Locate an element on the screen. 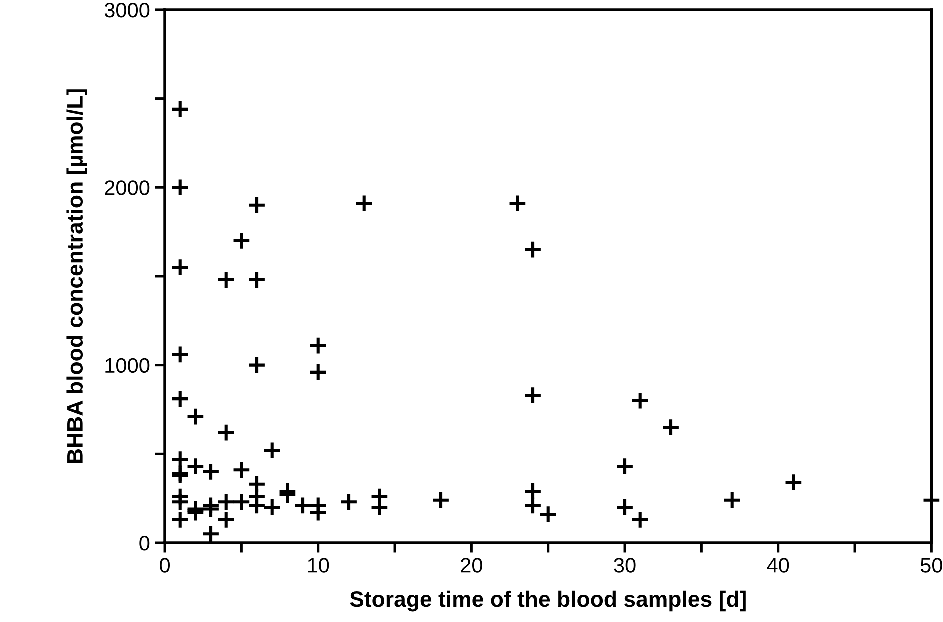 The width and height of the screenshot is (943, 622). x-tick-label: 50 is located at coordinates (931, 565).